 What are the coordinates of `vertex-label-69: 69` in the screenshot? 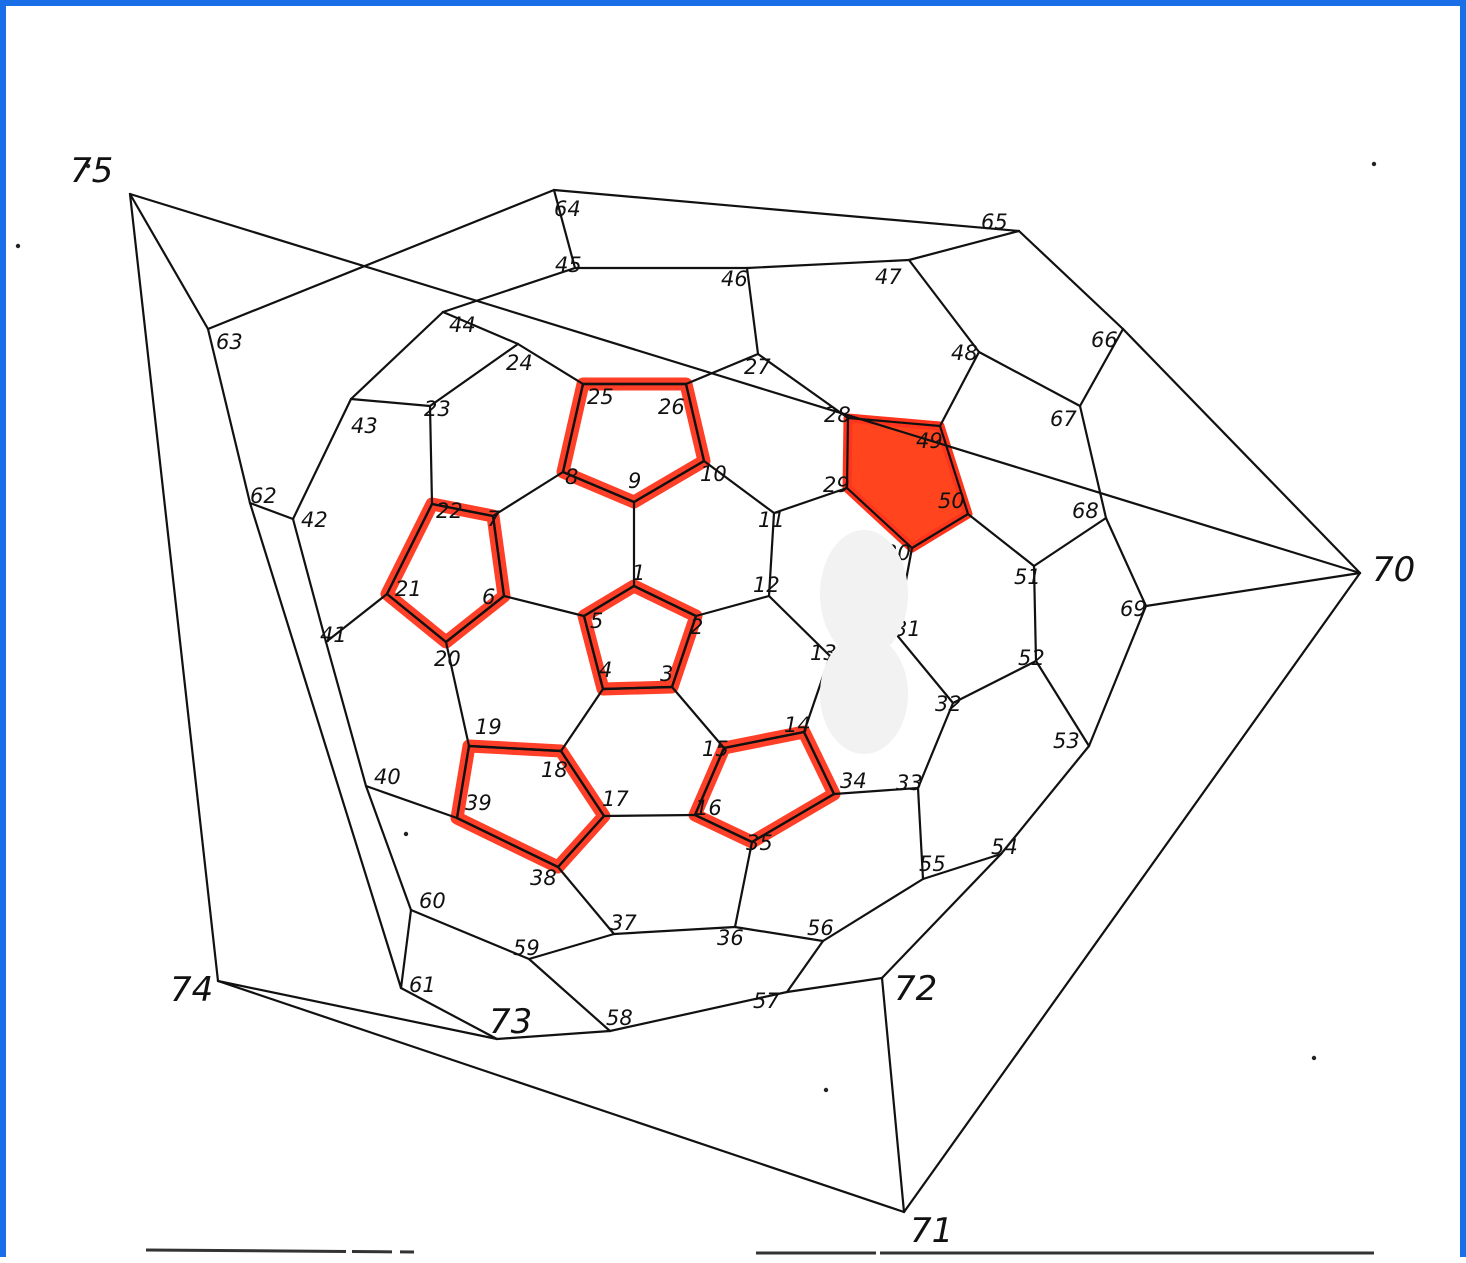 It's located at (1133, 609).